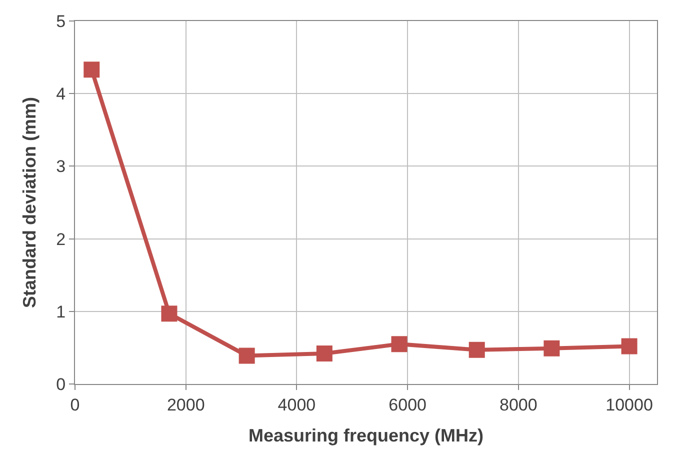 This screenshot has height=459, width=677. Describe the element at coordinates (29, 202) in the screenshot. I see `y-axis-title: Standard deviation (mm)` at that location.